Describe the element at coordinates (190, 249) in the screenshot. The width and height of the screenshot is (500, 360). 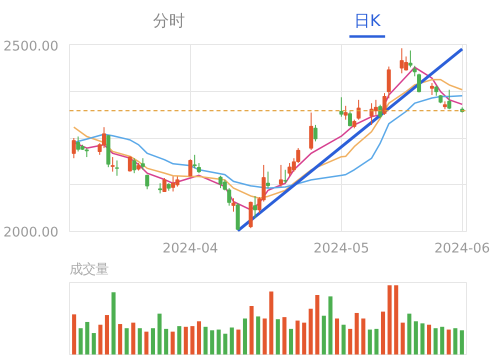
I see `x-tick-label: 2024-04` at that location.